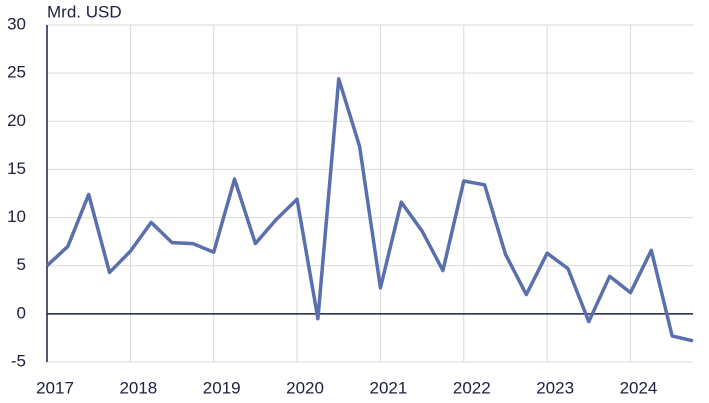 This screenshot has height=403, width=709. Describe the element at coordinates (389, 387) in the screenshot. I see `x-tick-label: 2021` at that location.